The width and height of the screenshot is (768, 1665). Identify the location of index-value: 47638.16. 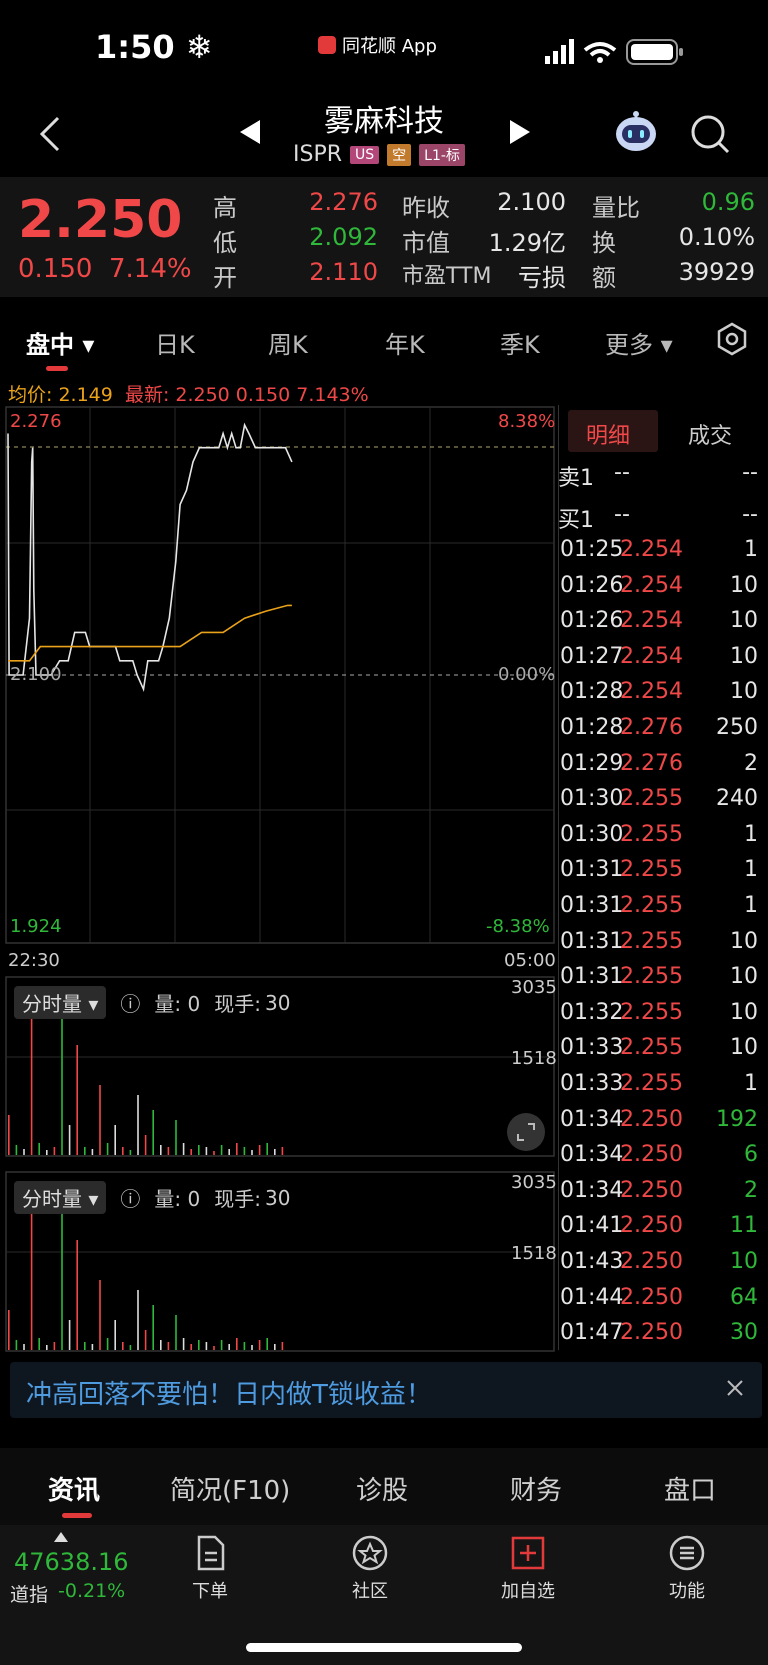
(71, 1562).